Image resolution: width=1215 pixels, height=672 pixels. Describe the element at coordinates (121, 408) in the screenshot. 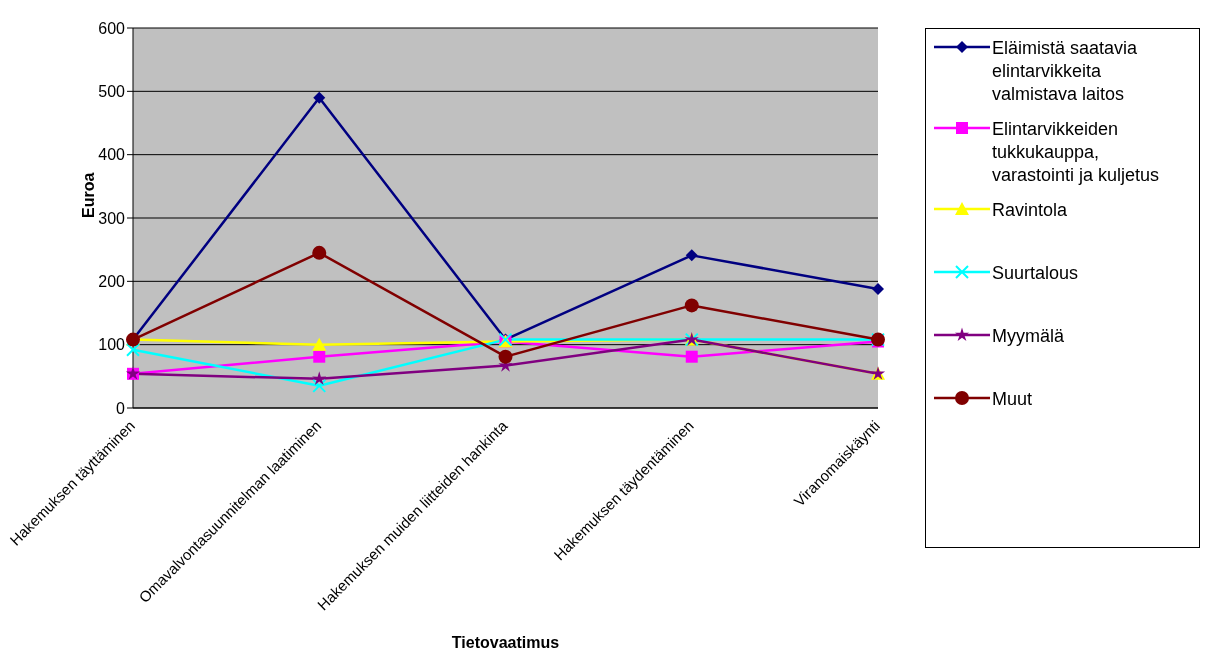

I see `y-tick-label: 0` at that location.